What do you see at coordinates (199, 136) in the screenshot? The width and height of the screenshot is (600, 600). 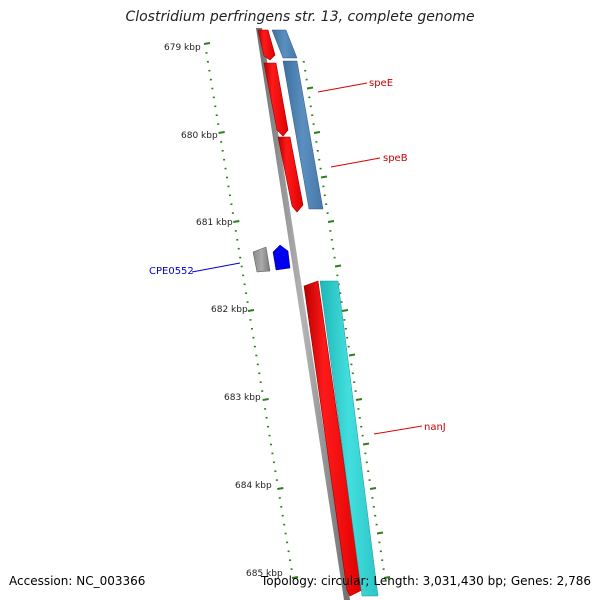 I see `tick-label-680: 680 kbp` at bounding box center [199, 136].